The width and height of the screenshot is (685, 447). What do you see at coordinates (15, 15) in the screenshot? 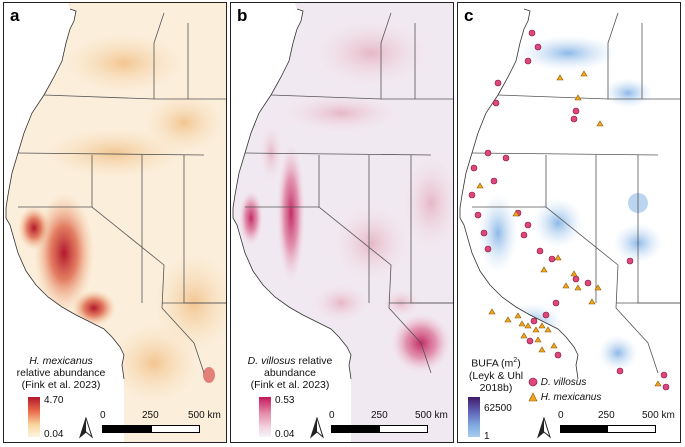
I see `panel-letter: a` at bounding box center [15, 15].